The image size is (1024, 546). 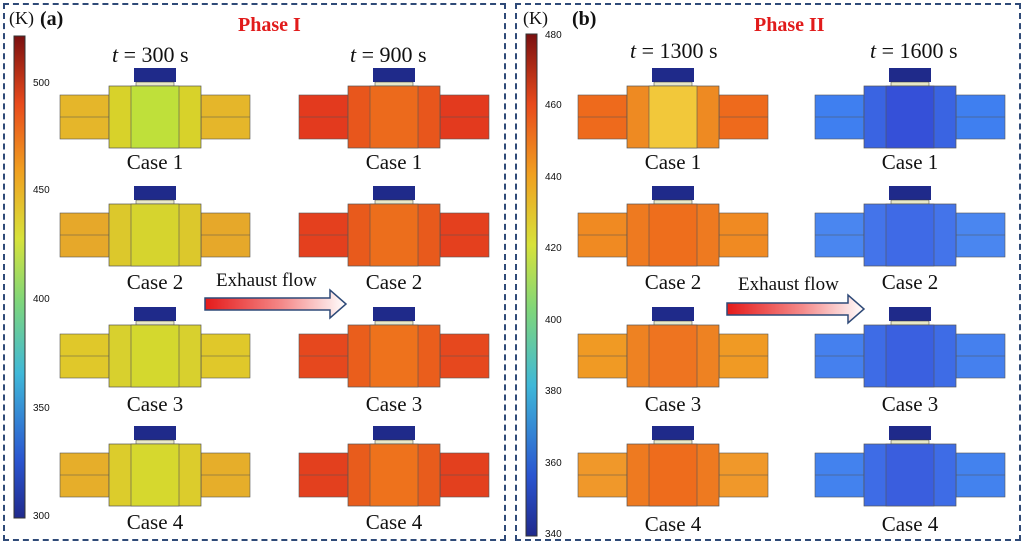 What do you see at coordinates (535, 18) in the screenshot?
I see `unit-label-b: (K)` at bounding box center [535, 18].